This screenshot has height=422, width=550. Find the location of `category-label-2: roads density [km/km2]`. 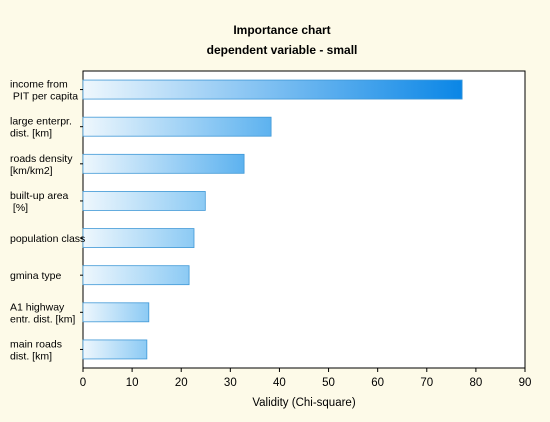

category-label-2: roads density [km/km2] is located at coordinates (41, 165).